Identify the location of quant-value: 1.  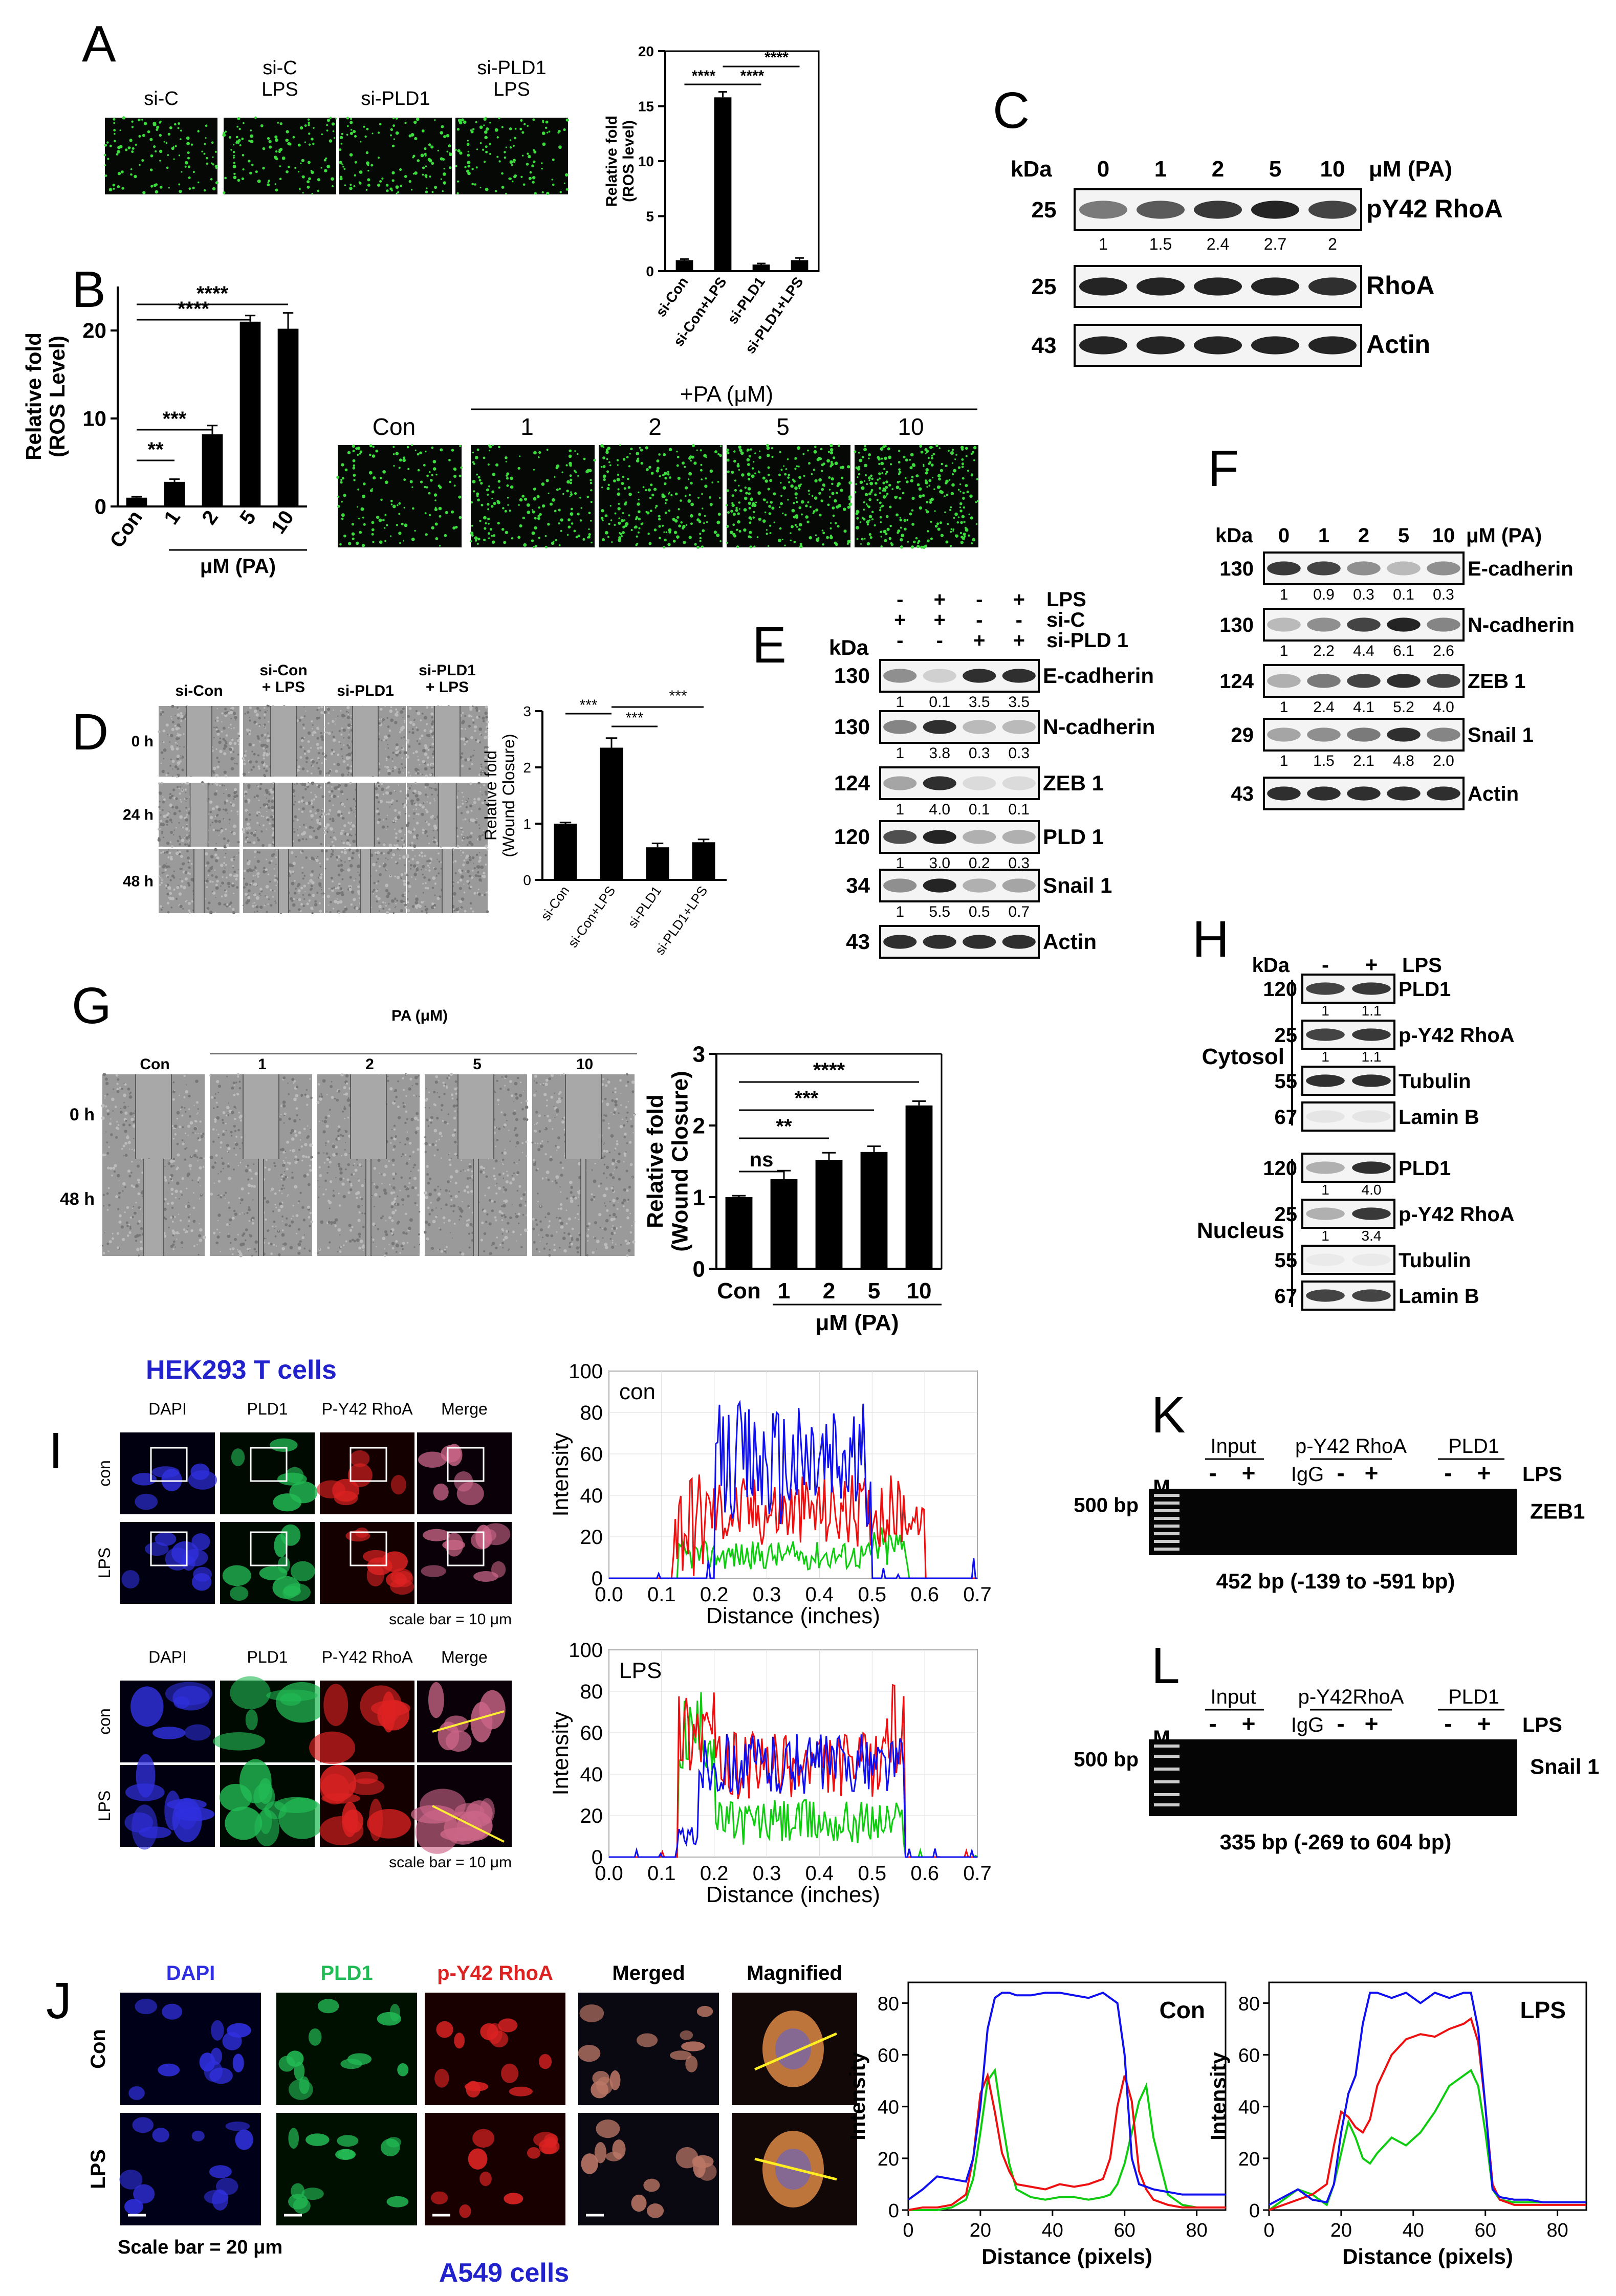
(1284, 707).